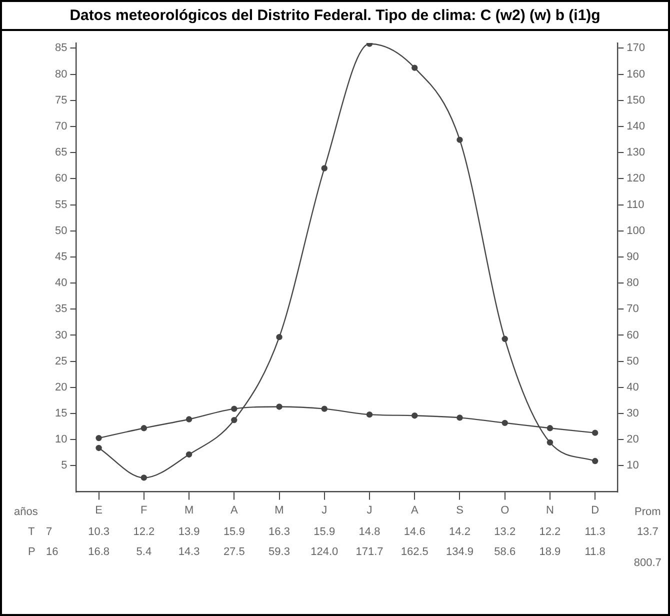 Image resolution: width=670 pixels, height=616 pixels. Describe the element at coordinates (632, 256) in the screenshot. I see `y2-tick-label: 90` at that location.